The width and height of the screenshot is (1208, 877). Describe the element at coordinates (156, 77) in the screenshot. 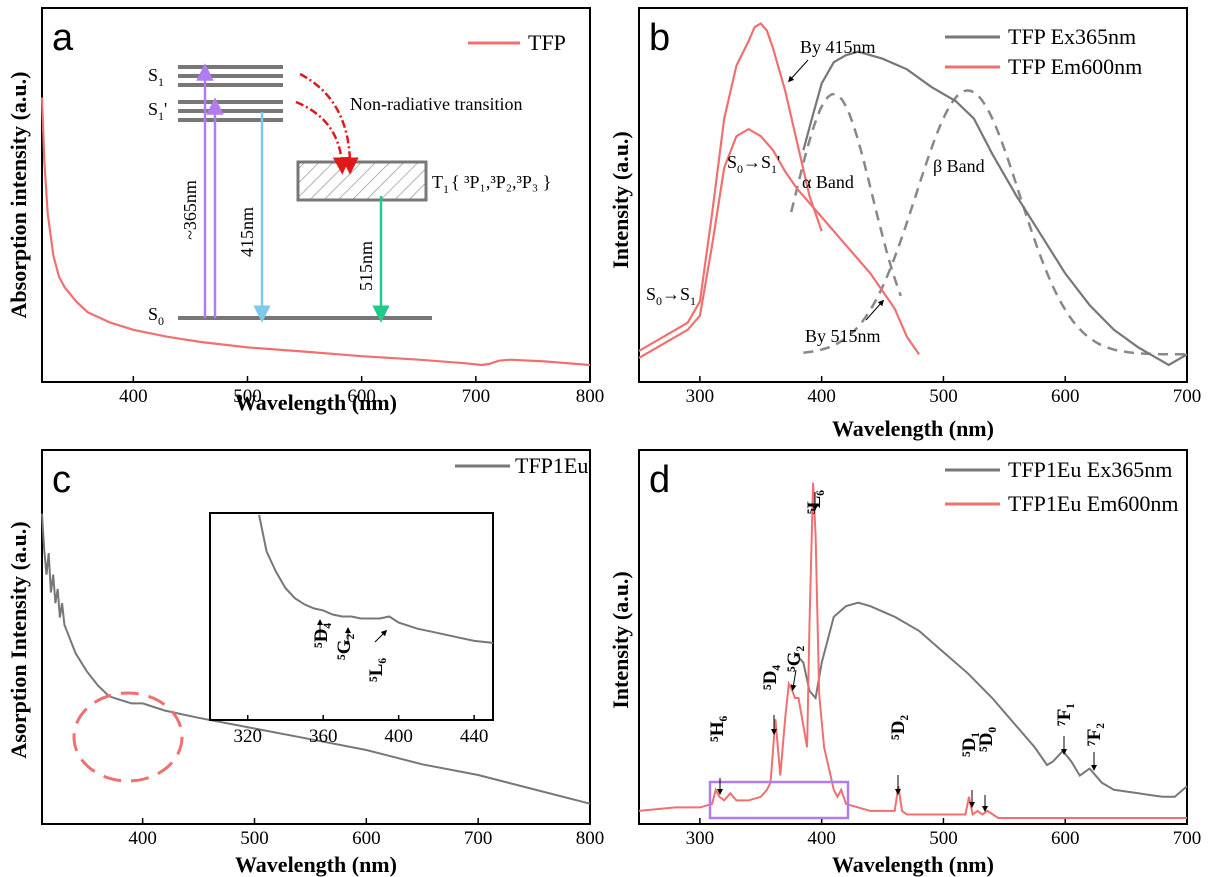

I see `s1-label: S1` at that location.